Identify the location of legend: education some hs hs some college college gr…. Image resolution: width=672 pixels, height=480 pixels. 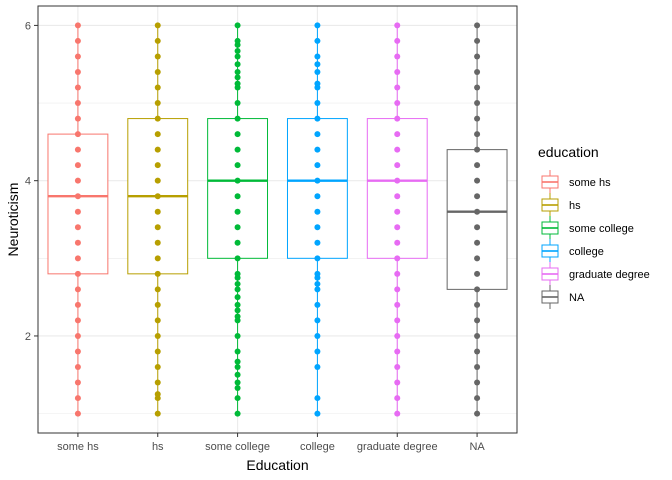
(594, 226).